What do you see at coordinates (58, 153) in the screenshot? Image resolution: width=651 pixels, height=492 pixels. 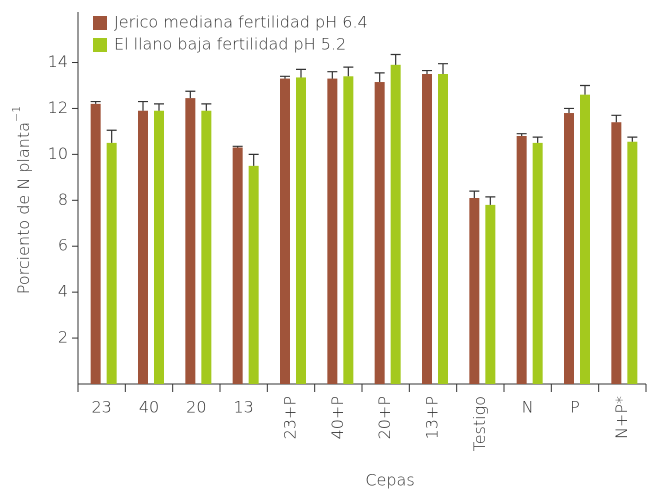 I see `y-tick-label: 10` at bounding box center [58, 153].